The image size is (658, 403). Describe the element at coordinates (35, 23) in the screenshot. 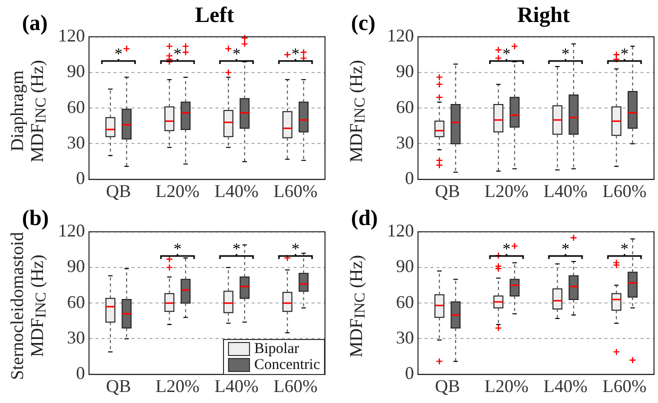

I see `text: (a)` at that location.